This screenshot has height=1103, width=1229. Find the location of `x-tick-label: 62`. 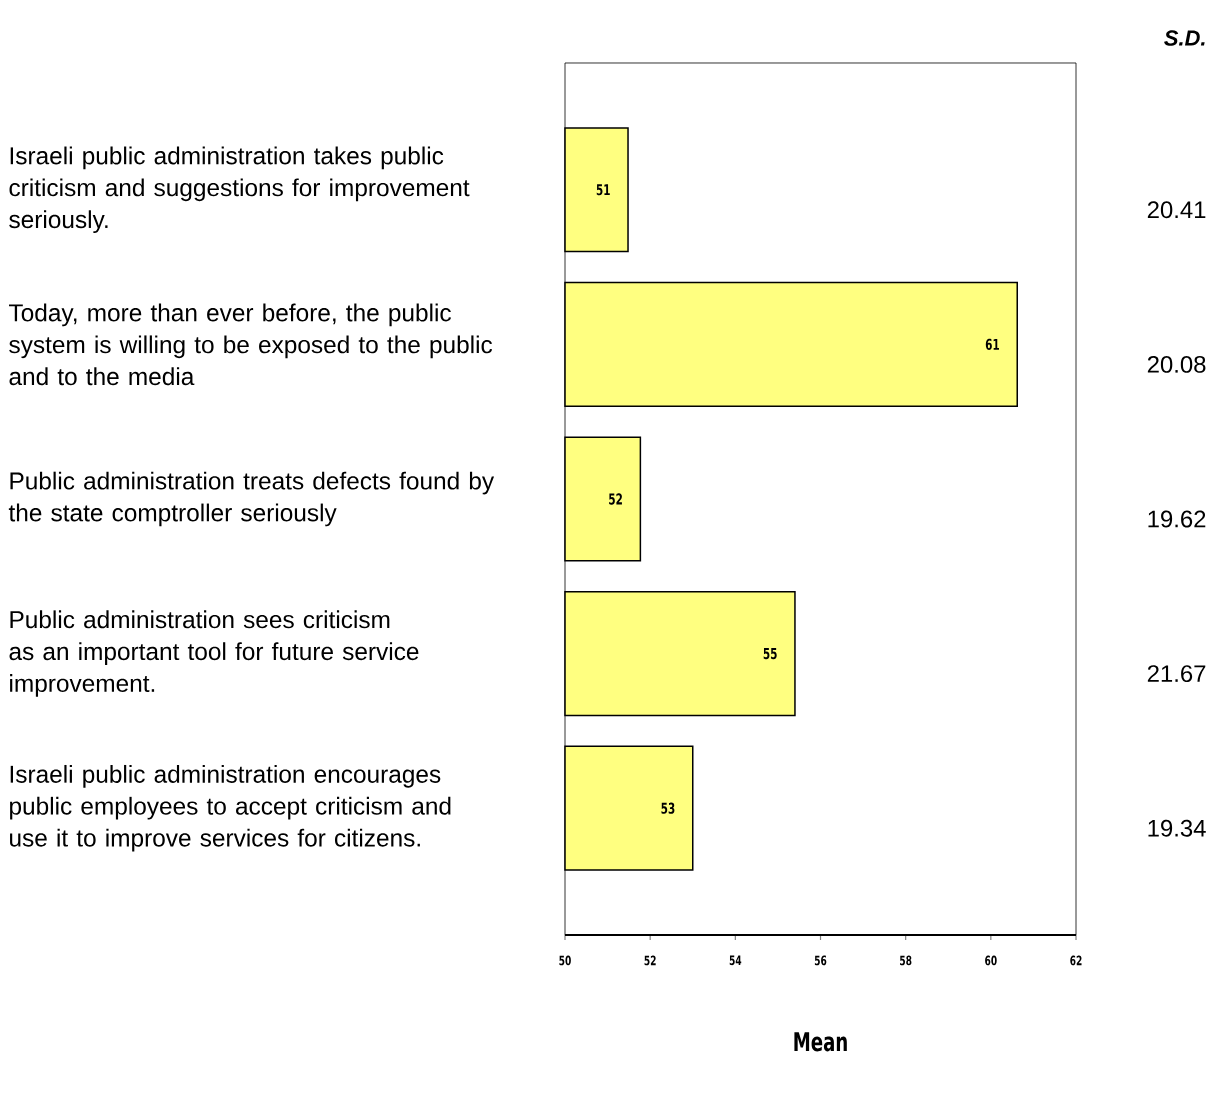

x-tick-label: 62 is located at coordinates (1076, 960).